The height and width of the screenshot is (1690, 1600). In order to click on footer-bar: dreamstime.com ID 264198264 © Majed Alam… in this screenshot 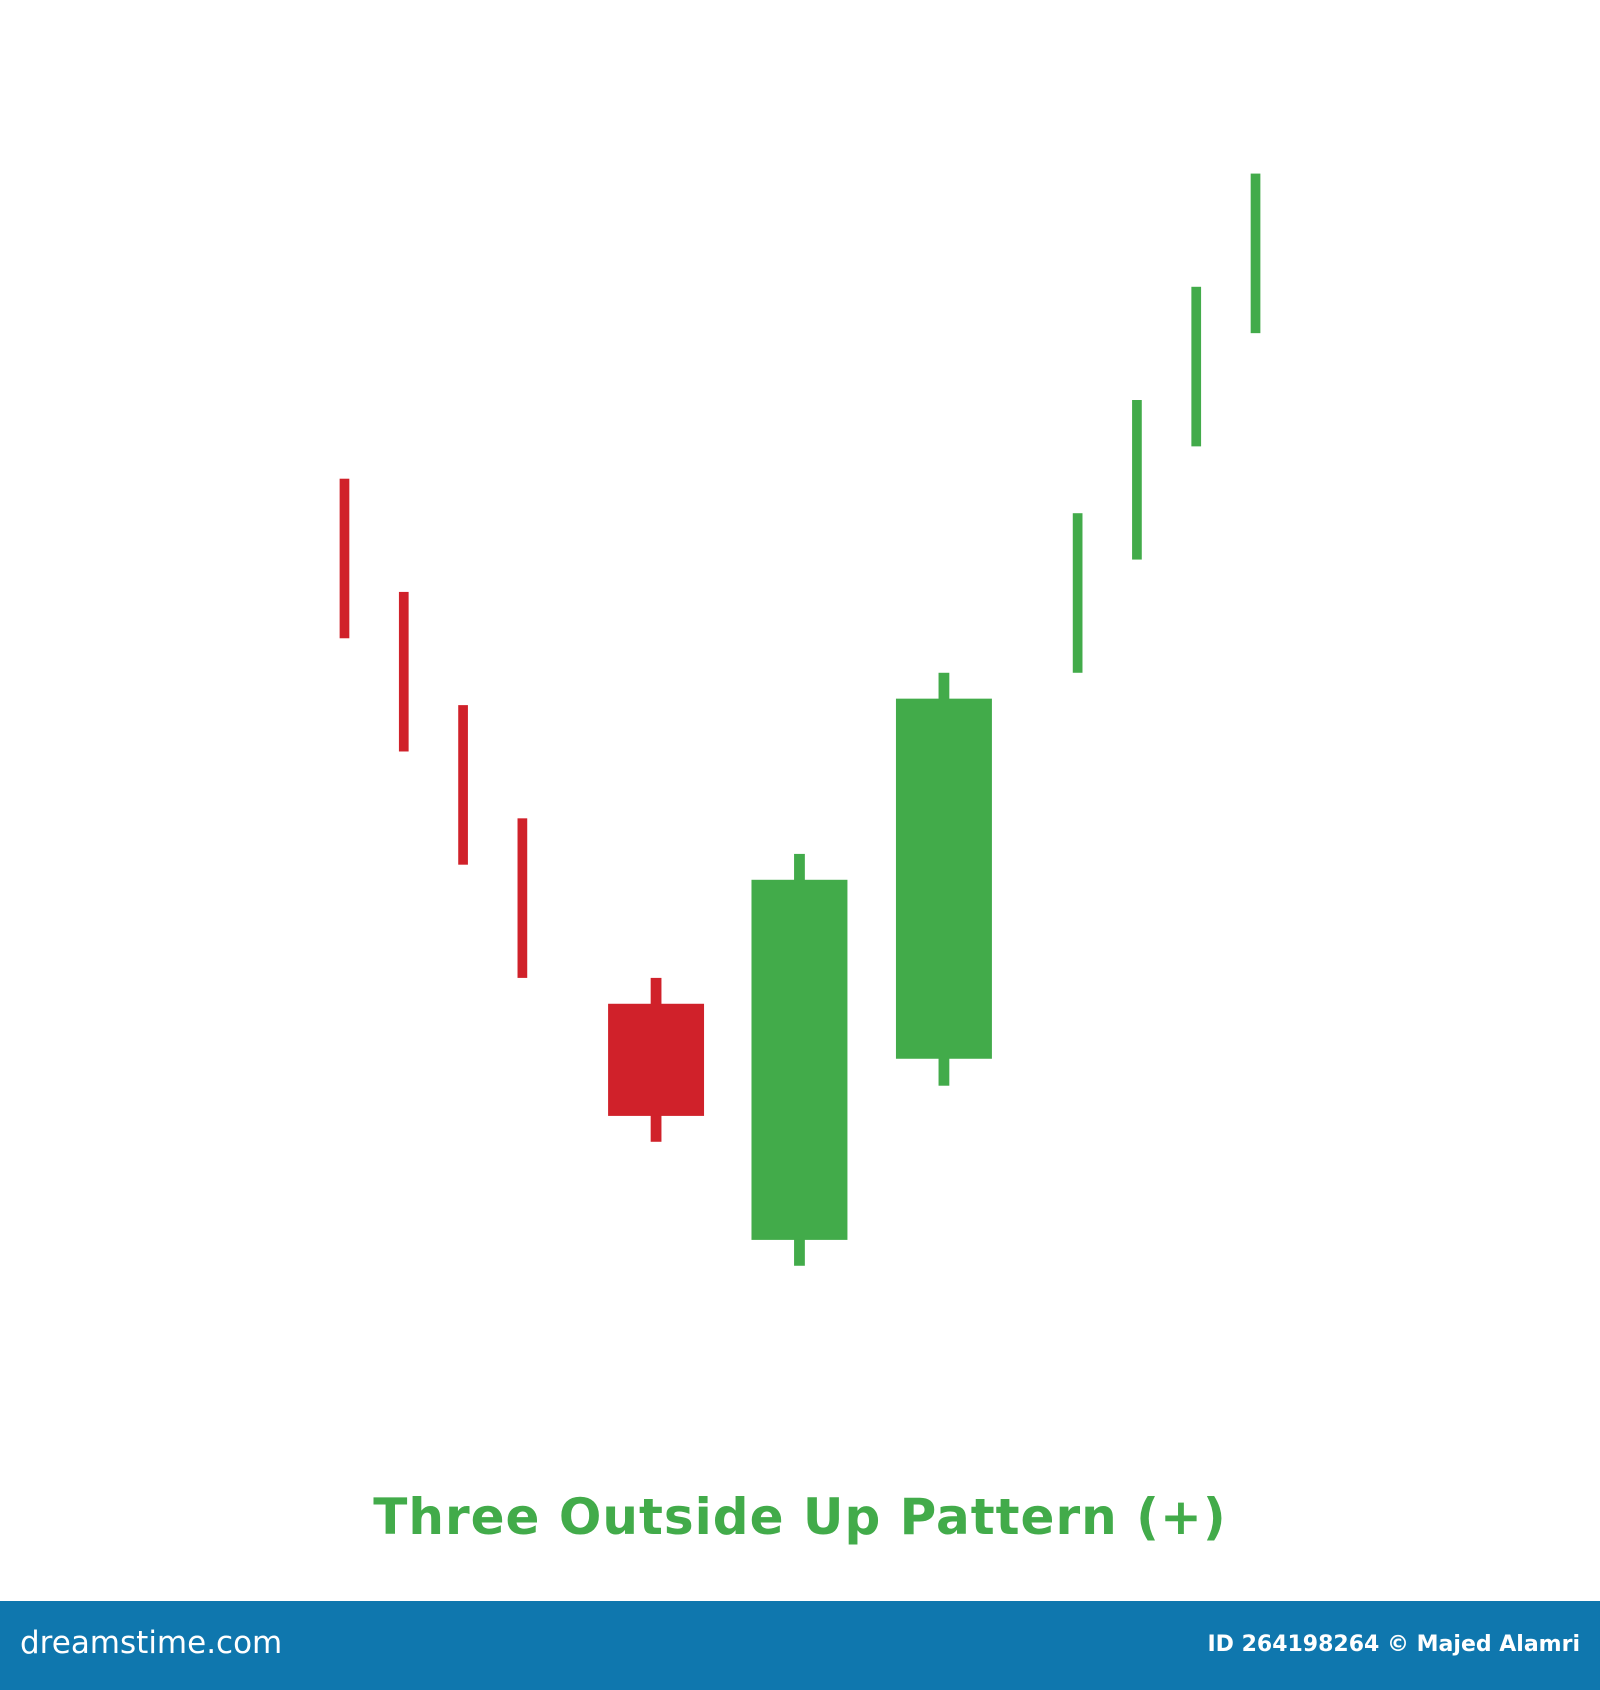, I will do `click(800, 1645)`.